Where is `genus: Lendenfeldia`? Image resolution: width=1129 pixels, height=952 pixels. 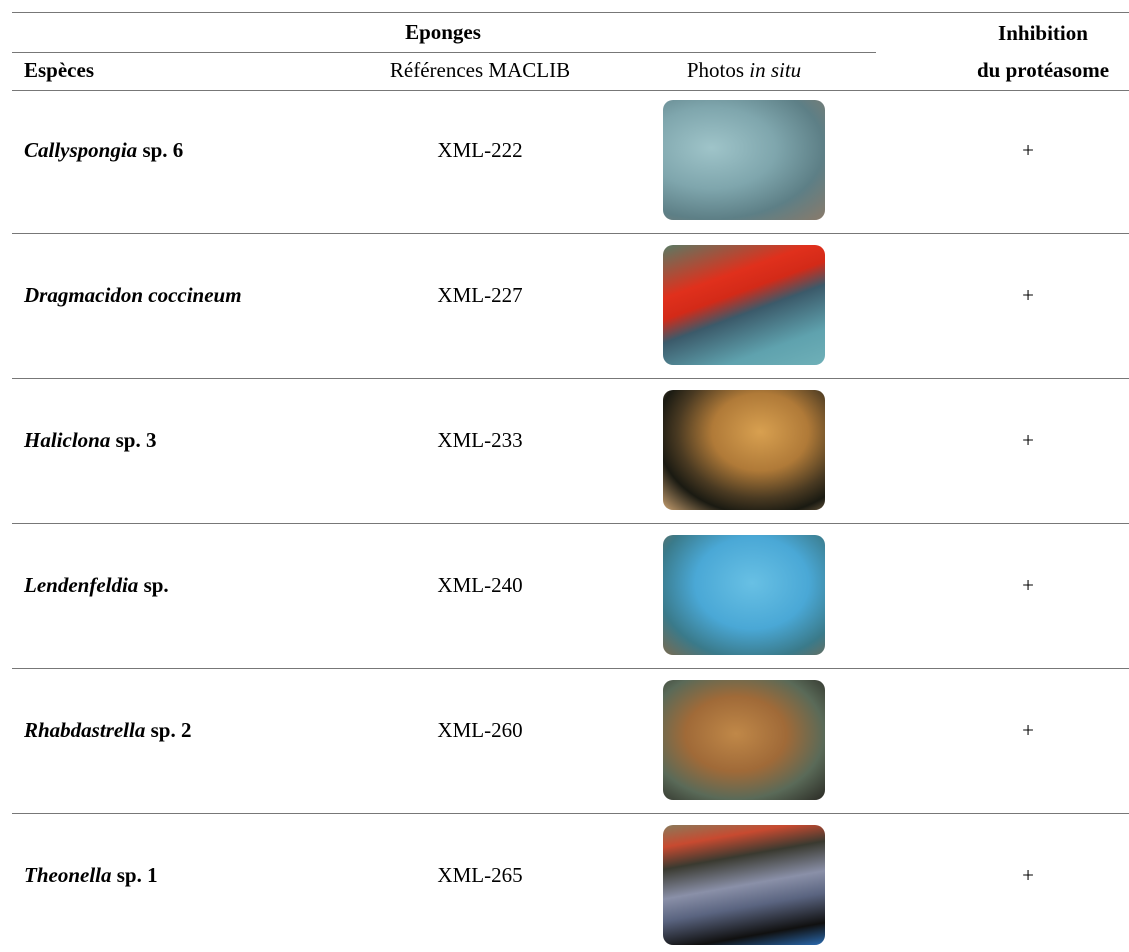
genus: Lendenfeldia is located at coordinates (81, 585).